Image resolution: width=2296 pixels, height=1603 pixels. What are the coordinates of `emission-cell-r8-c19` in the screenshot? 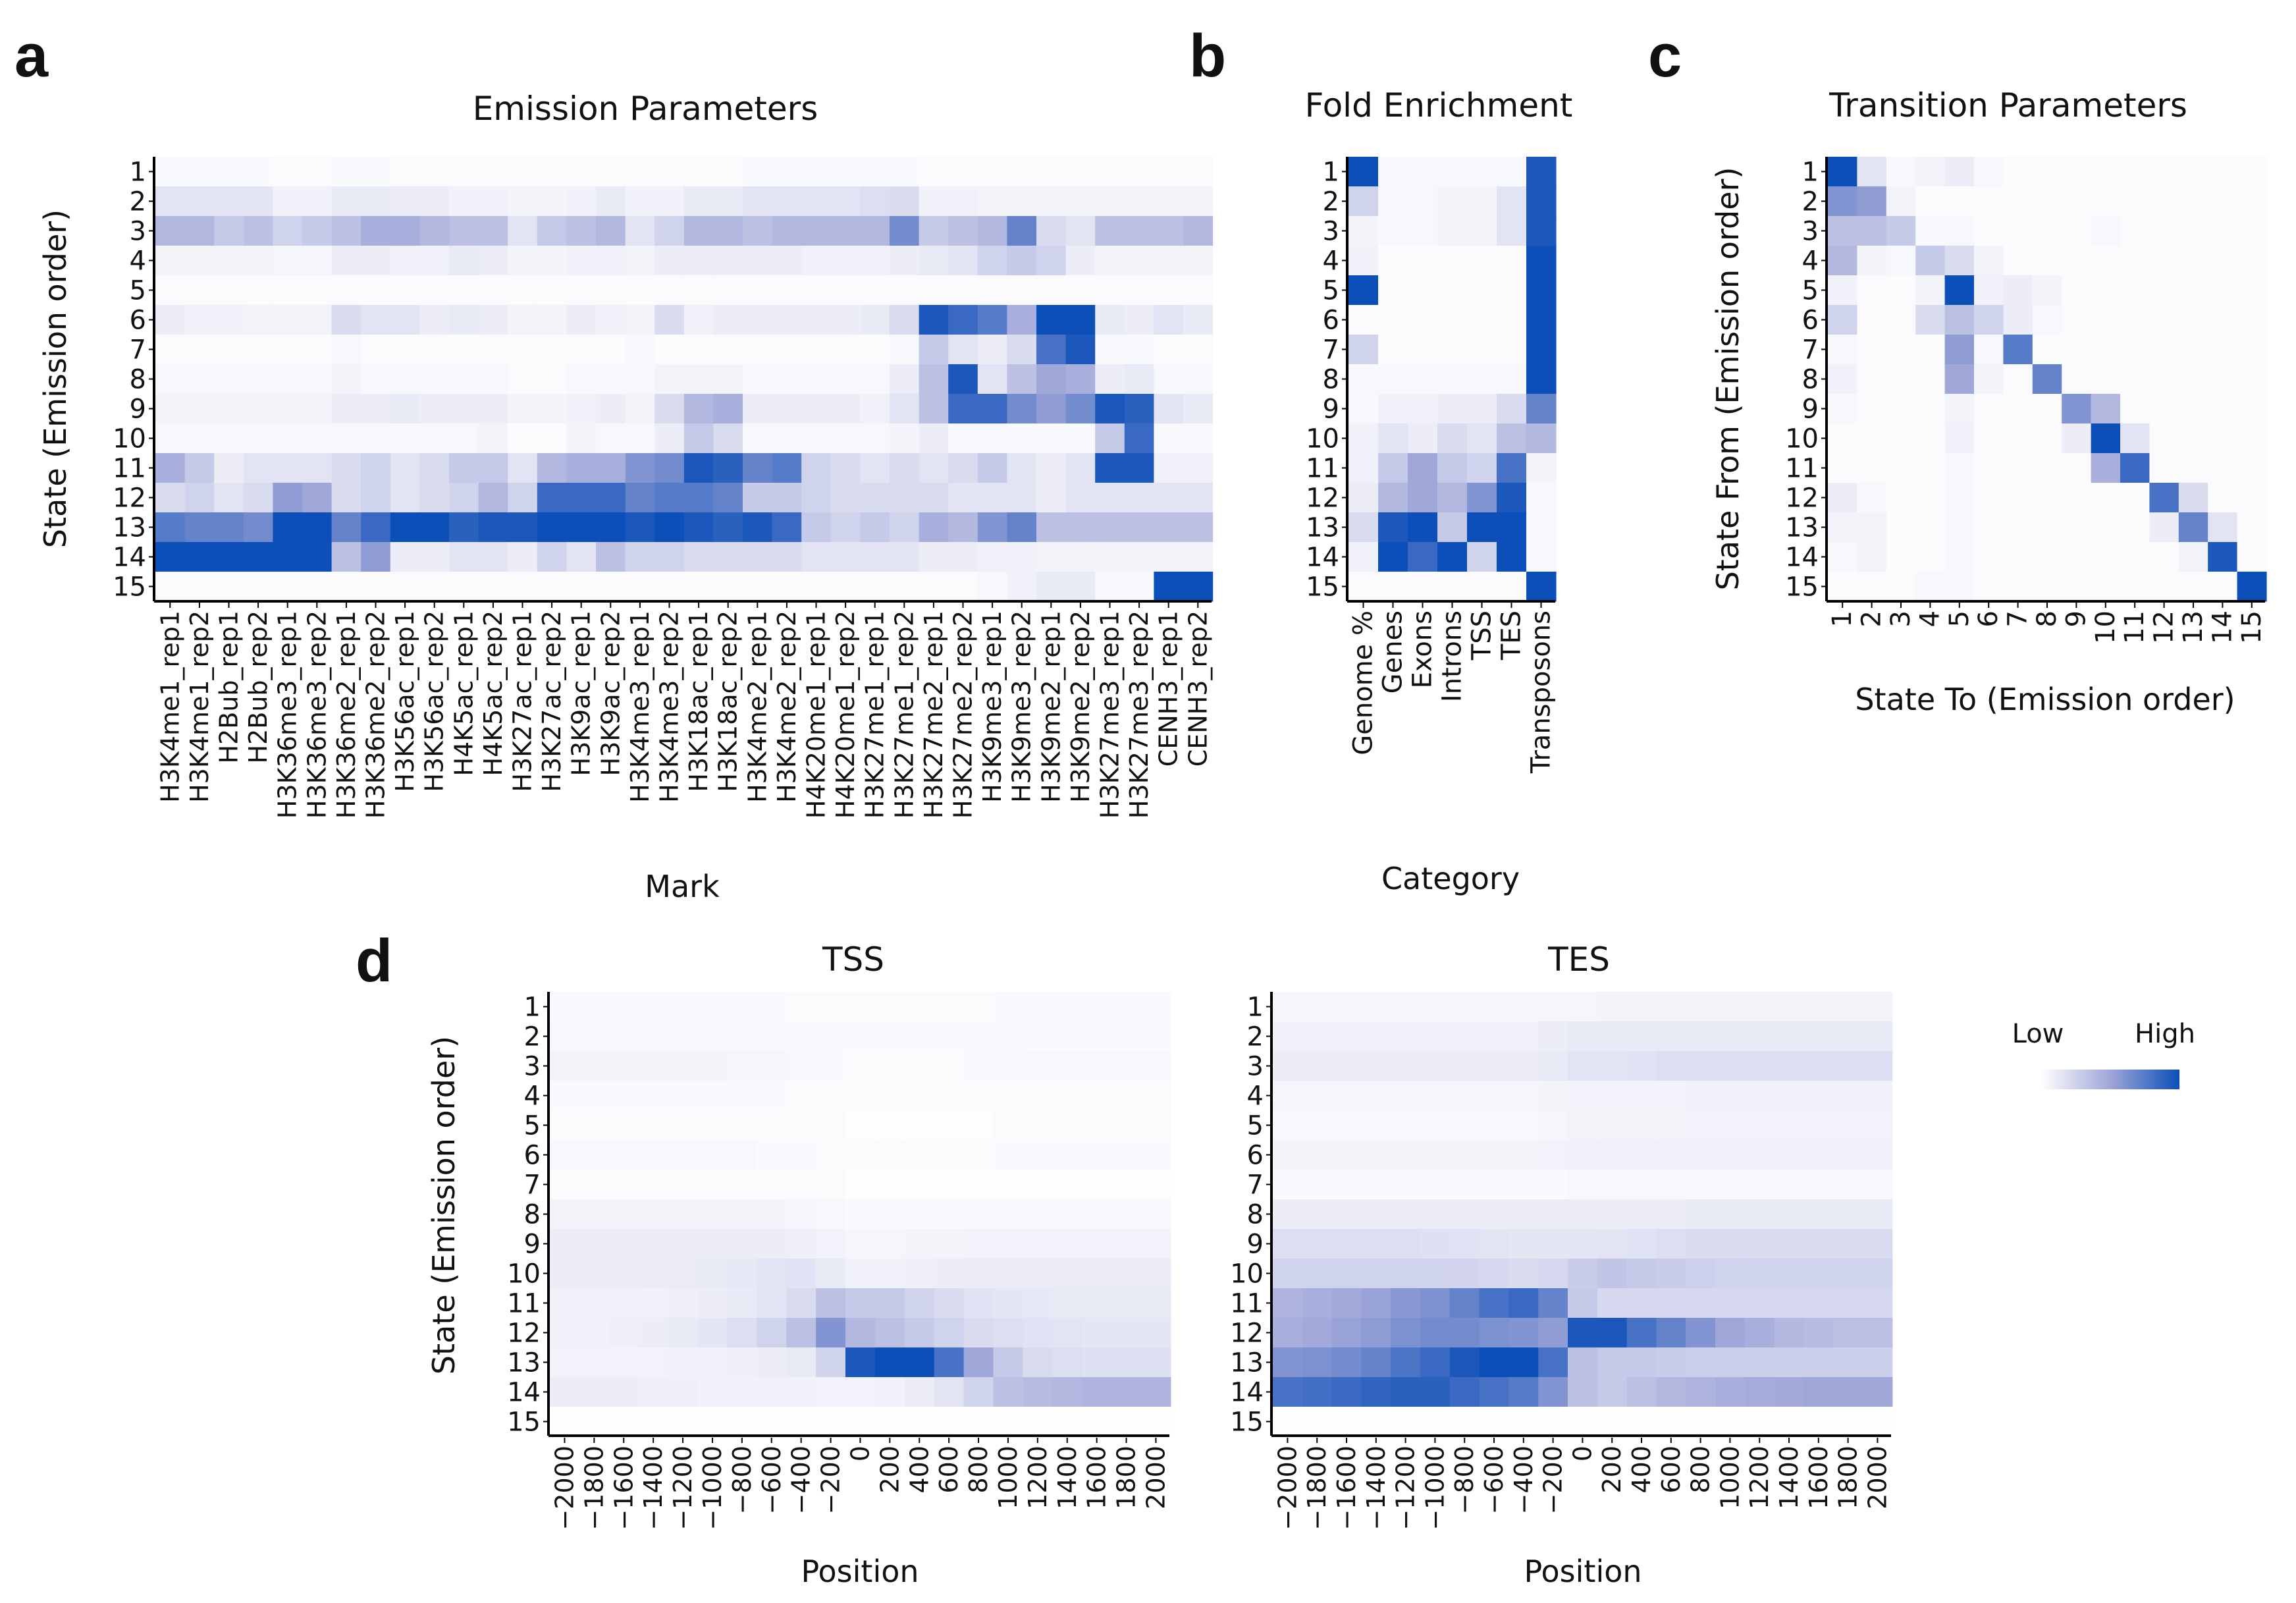 It's located at (698, 379).